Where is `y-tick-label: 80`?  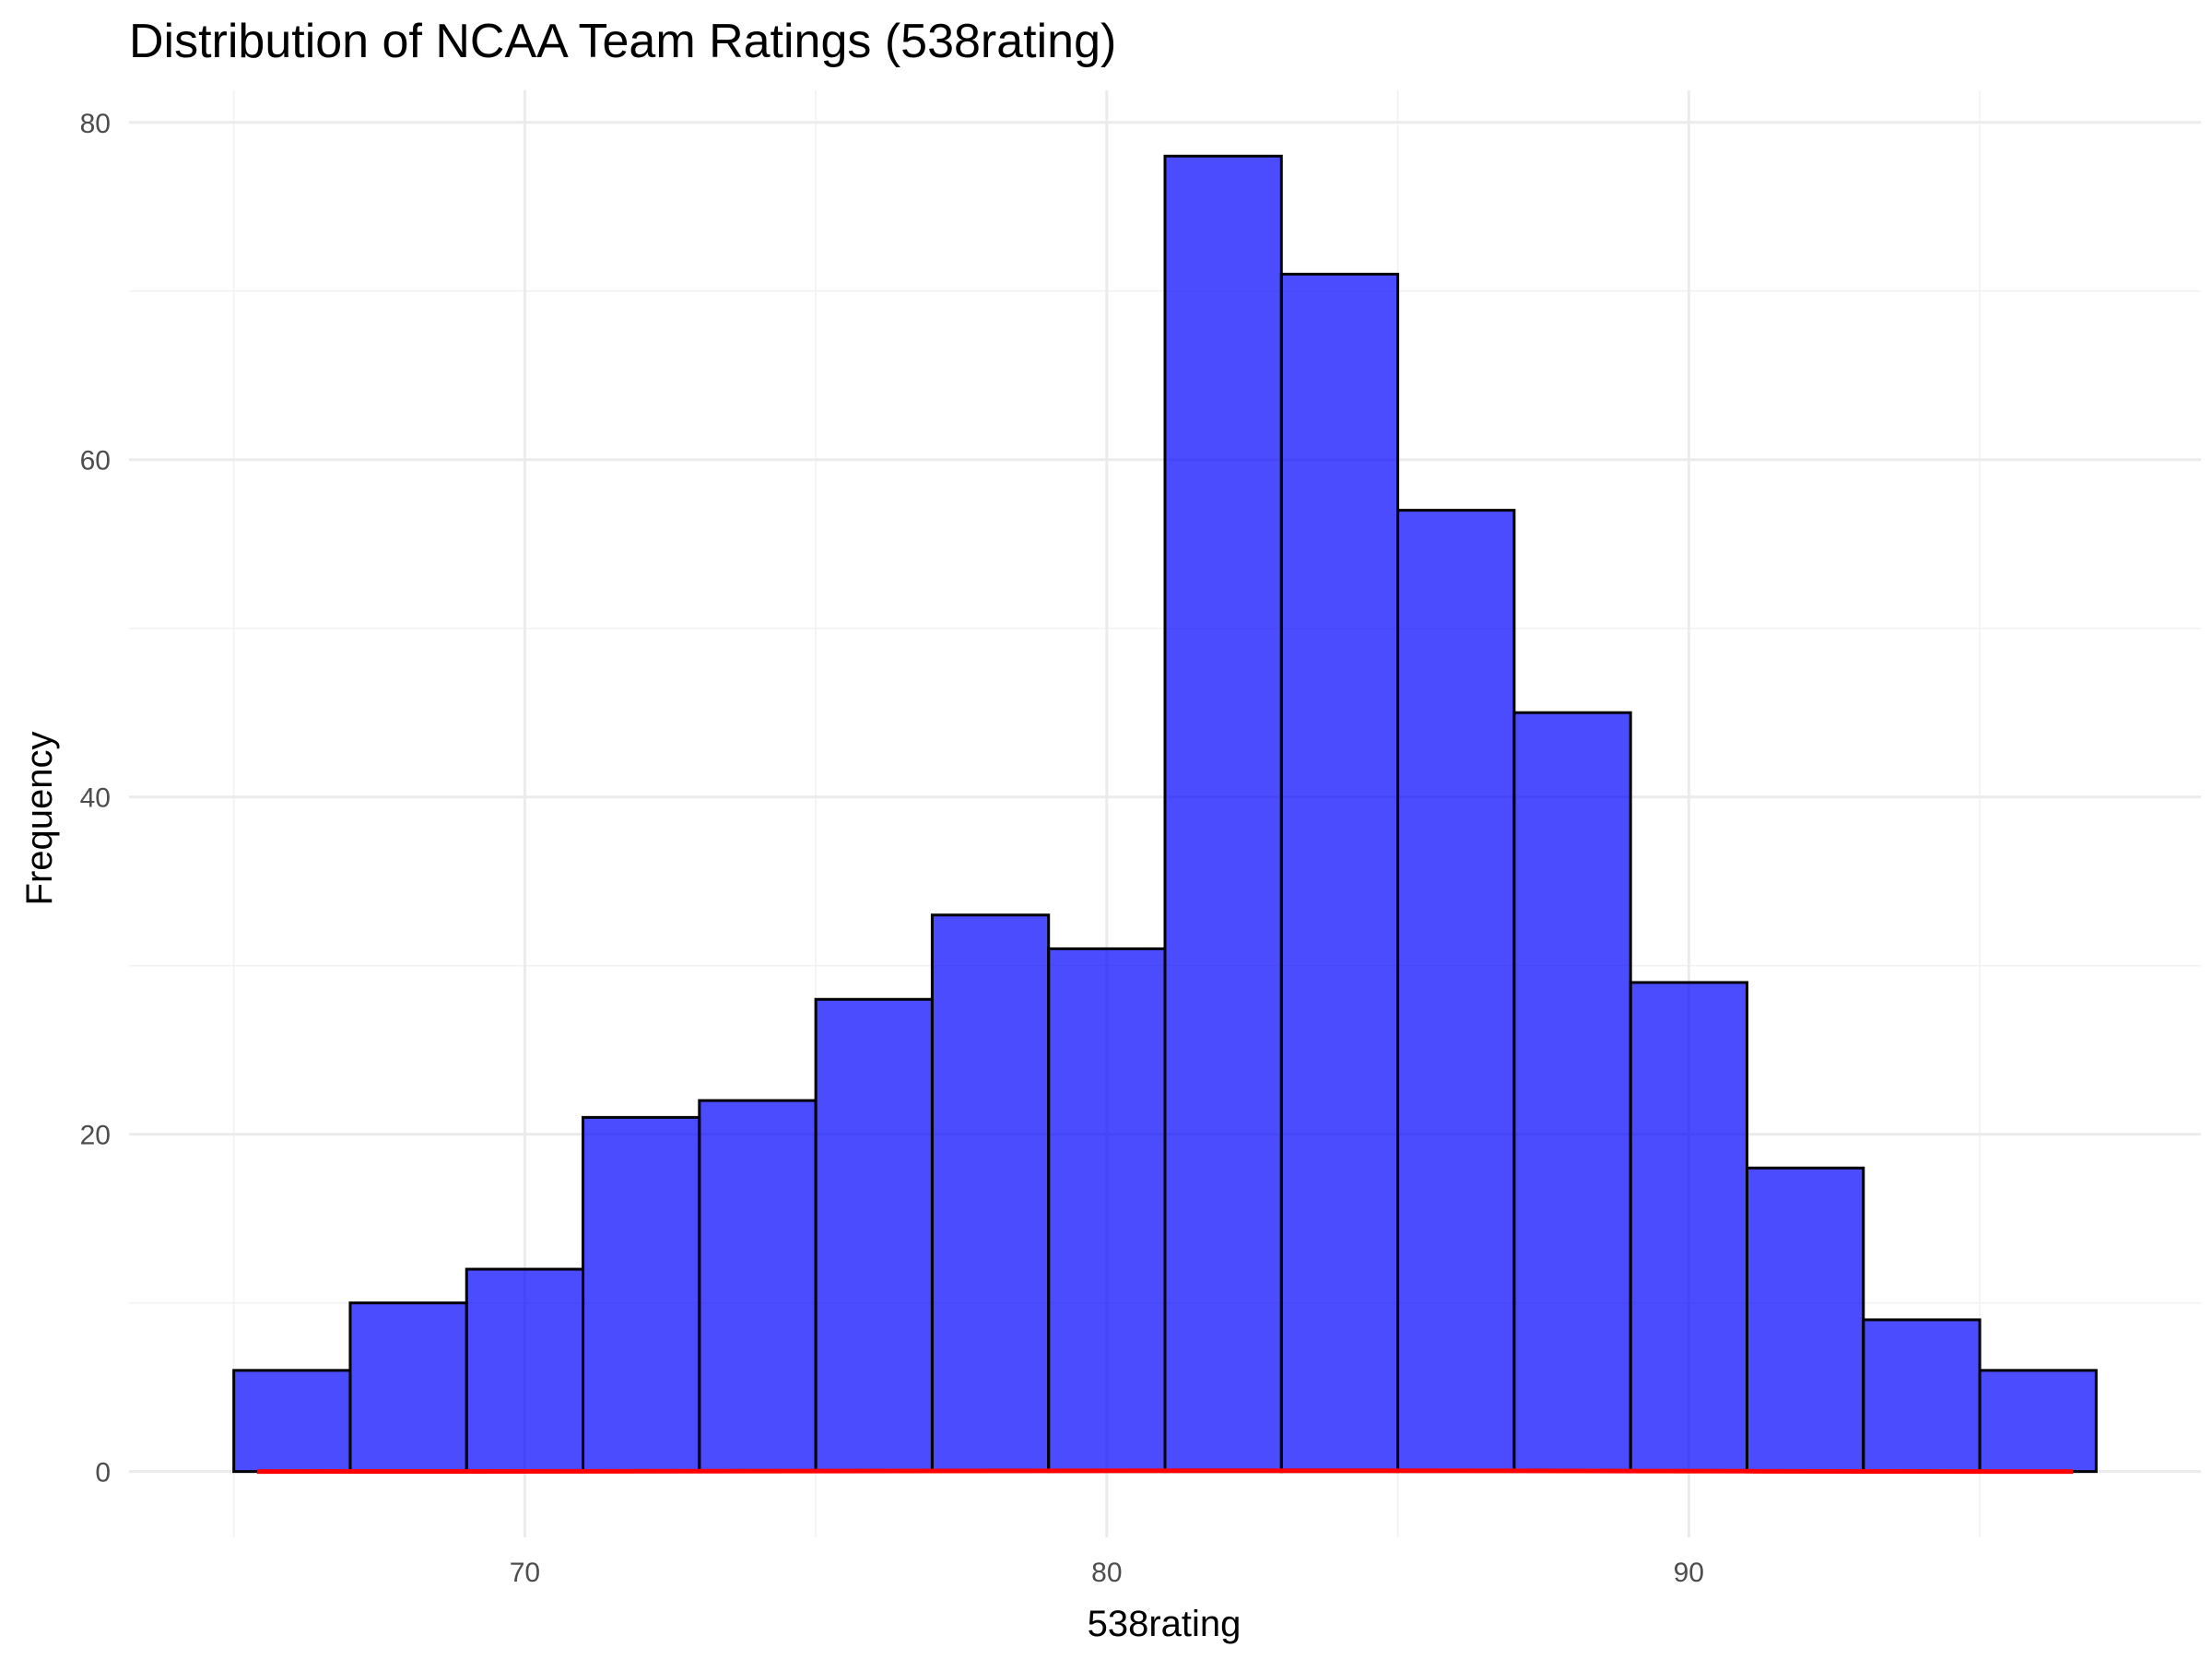
y-tick-label: 80 is located at coordinates (95, 124).